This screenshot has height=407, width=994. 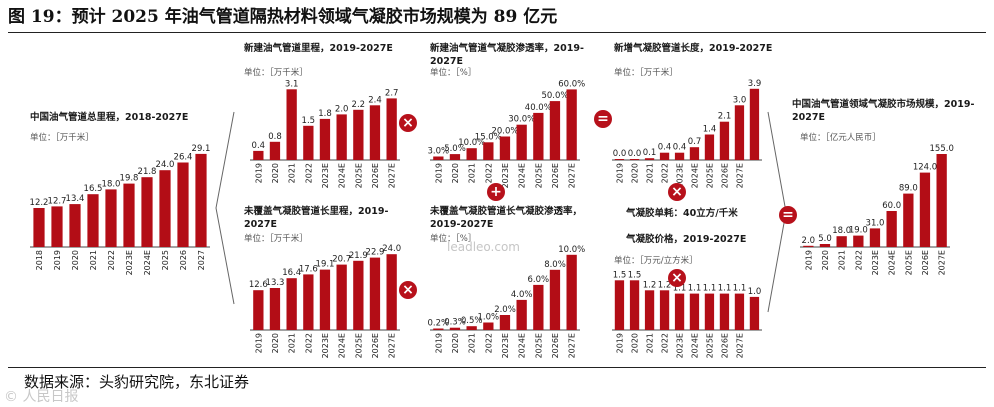 What do you see at coordinates (488, 137) in the screenshot?
I see `data-label: 15.0%` at bounding box center [488, 137].